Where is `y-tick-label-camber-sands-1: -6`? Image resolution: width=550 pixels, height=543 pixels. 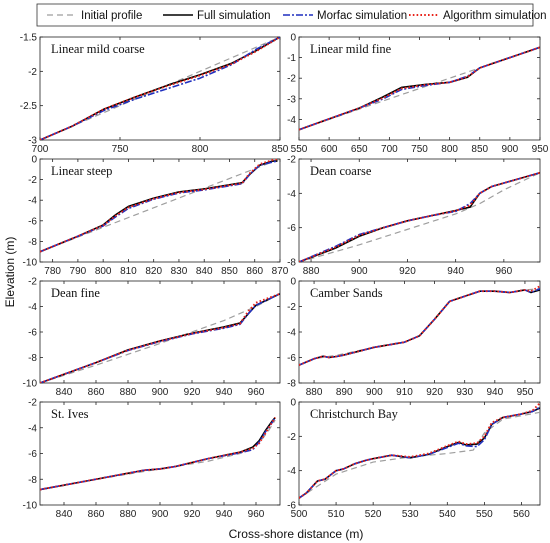
y-tick-label-camber-sands-1: -6 is located at coordinates (291, 358).